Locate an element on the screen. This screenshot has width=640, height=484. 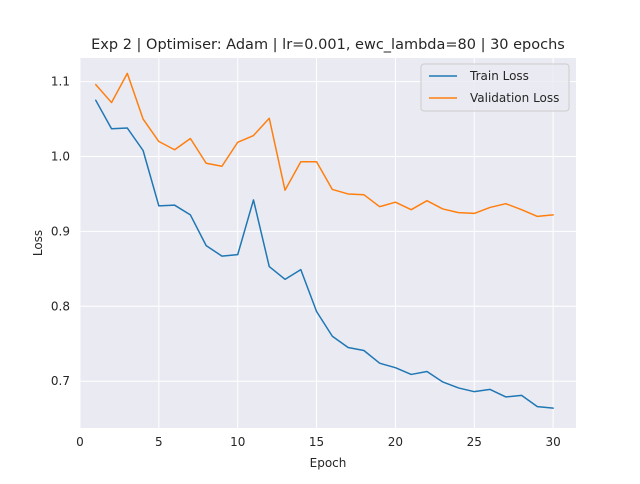
legend-label-validation-loss: Validation Loss is located at coordinates (514, 98).